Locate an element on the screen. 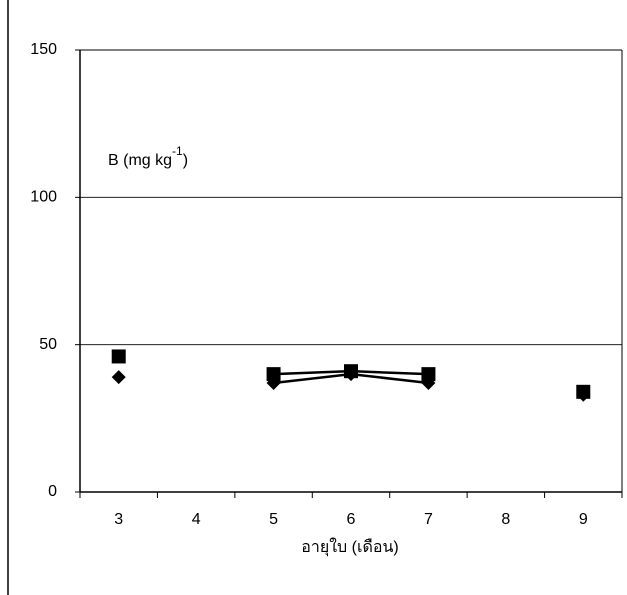 This screenshot has height=595, width=627. x-tick-label: 4 is located at coordinates (196, 519).